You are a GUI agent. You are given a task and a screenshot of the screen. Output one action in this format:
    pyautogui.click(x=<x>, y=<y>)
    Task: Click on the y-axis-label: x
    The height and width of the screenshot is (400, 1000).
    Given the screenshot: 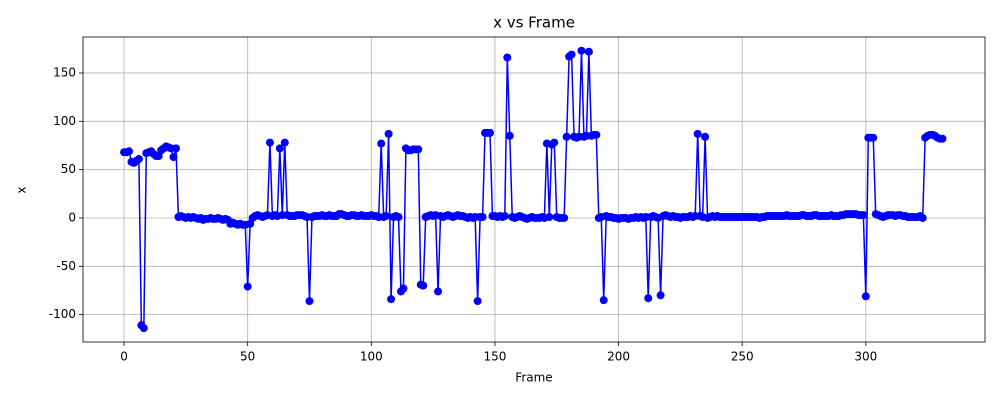 What is the action you would take?
    pyautogui.click(x=22, y=189)
    